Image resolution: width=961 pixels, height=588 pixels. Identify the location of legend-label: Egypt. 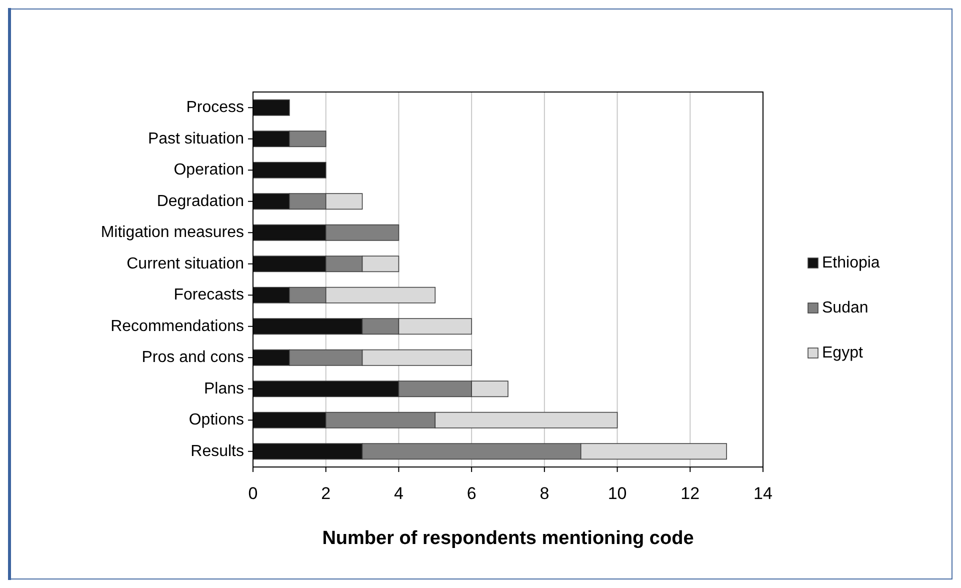
(843, 353).